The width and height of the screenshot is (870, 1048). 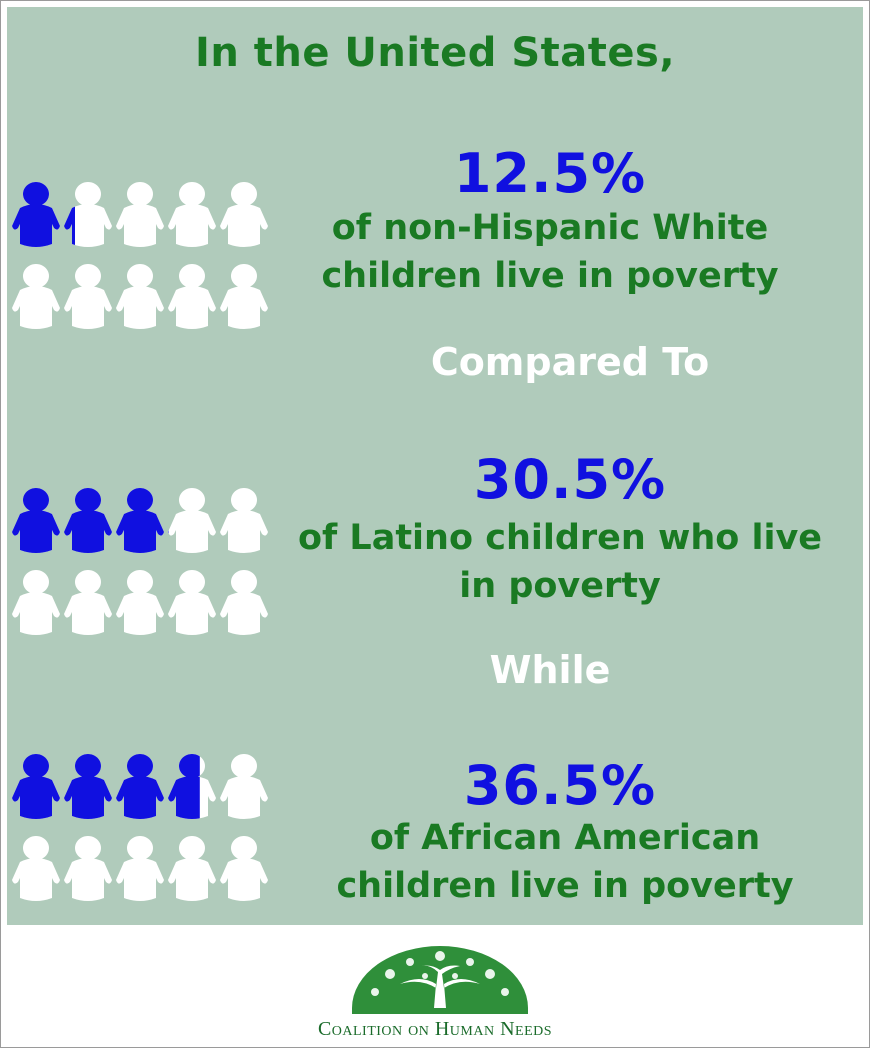 What do you see at coordinates (143, 561) in the screenshot?
I see `people-icon-grid-latino` at bounding box center [143, 561].